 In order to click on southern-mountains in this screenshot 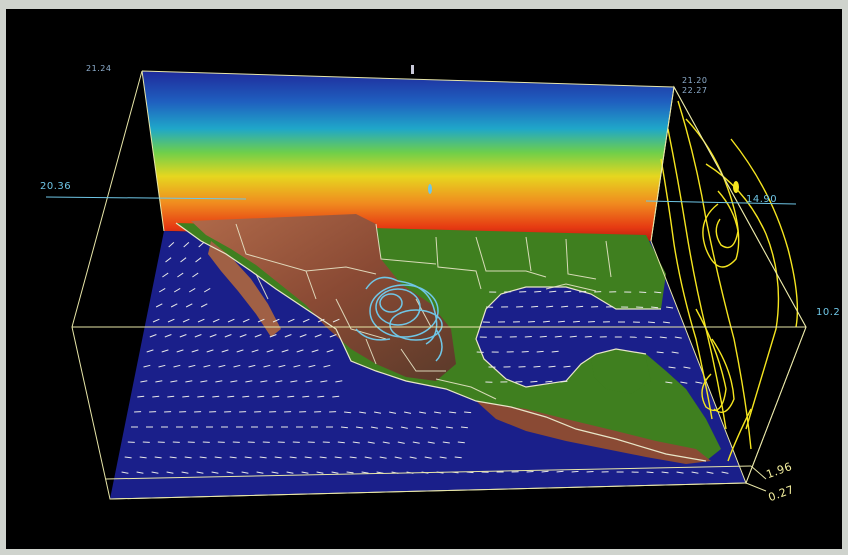, I will do `click(593, 432)`.